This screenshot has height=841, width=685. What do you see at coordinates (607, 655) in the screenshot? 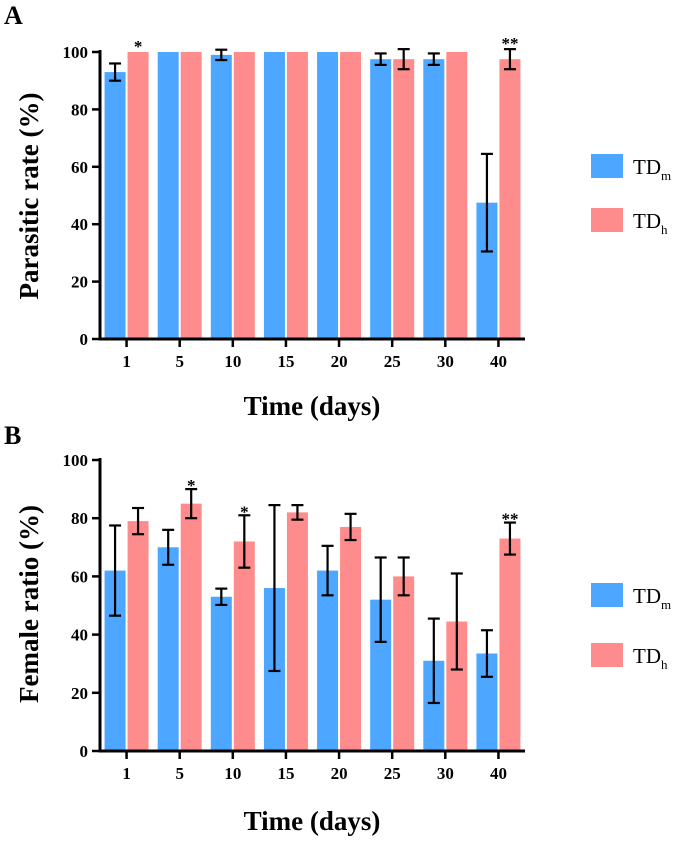
I see `legend-b-swatch-tdh` at bounding box center [607, 655].